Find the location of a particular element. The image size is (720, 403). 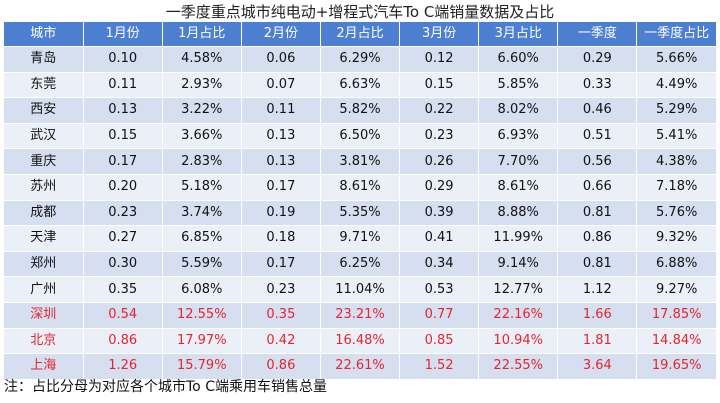

value-cell: 22.16% is located at coordinates (518, 315).